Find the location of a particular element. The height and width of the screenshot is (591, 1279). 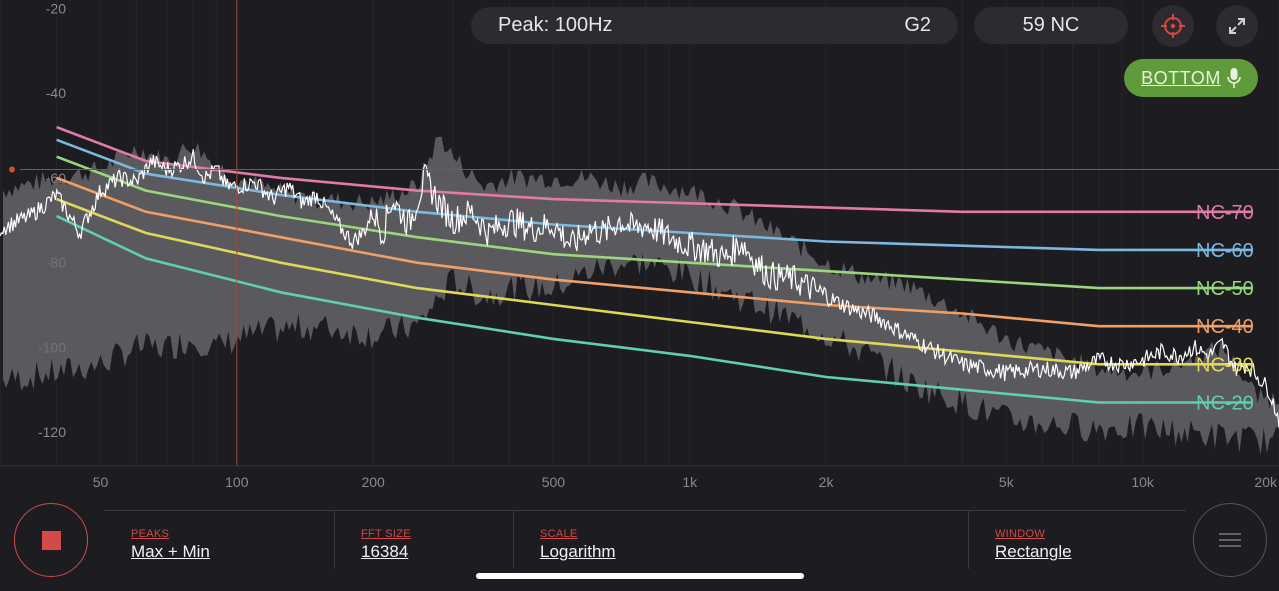

nc-curve-label: NC-50 is located at coordinates (1225, 289).